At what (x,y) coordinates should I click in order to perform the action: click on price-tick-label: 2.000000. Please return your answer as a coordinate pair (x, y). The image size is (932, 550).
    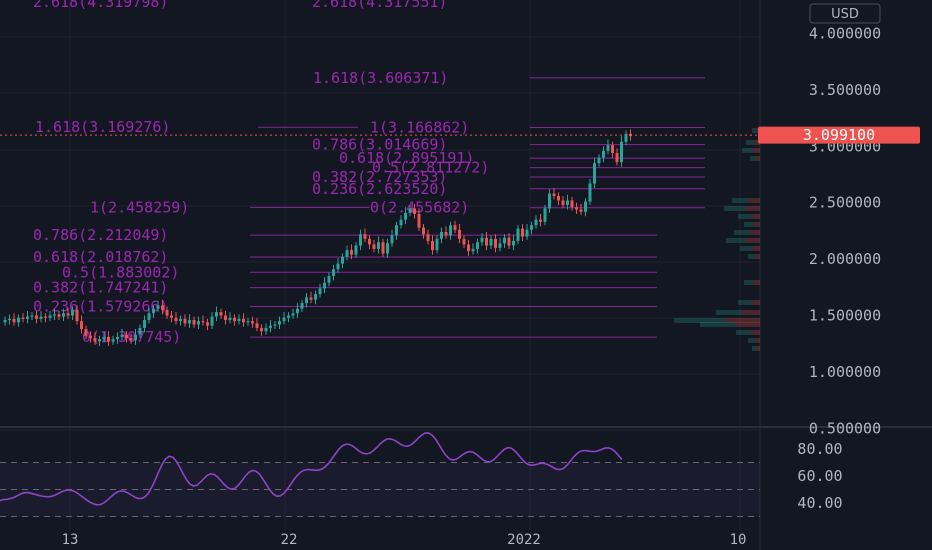
    Looking at the image, I should click on (845, 259).